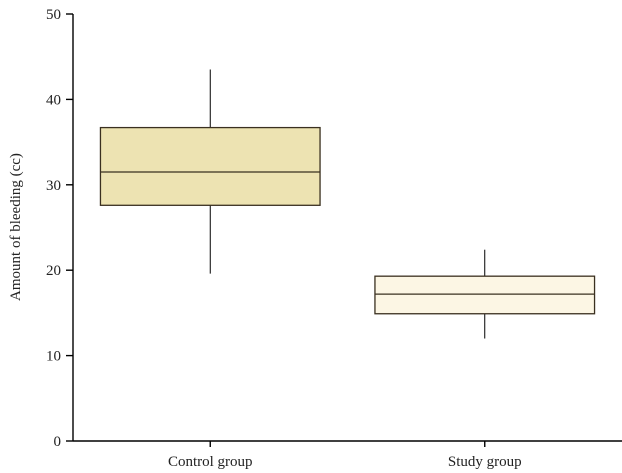 The width and height of the screenshot is (622, 473). Describe the element at coordinates (16, 227) in the screenshot. I see `y-axis-title: Amount of bleeding (cc)` at that location.